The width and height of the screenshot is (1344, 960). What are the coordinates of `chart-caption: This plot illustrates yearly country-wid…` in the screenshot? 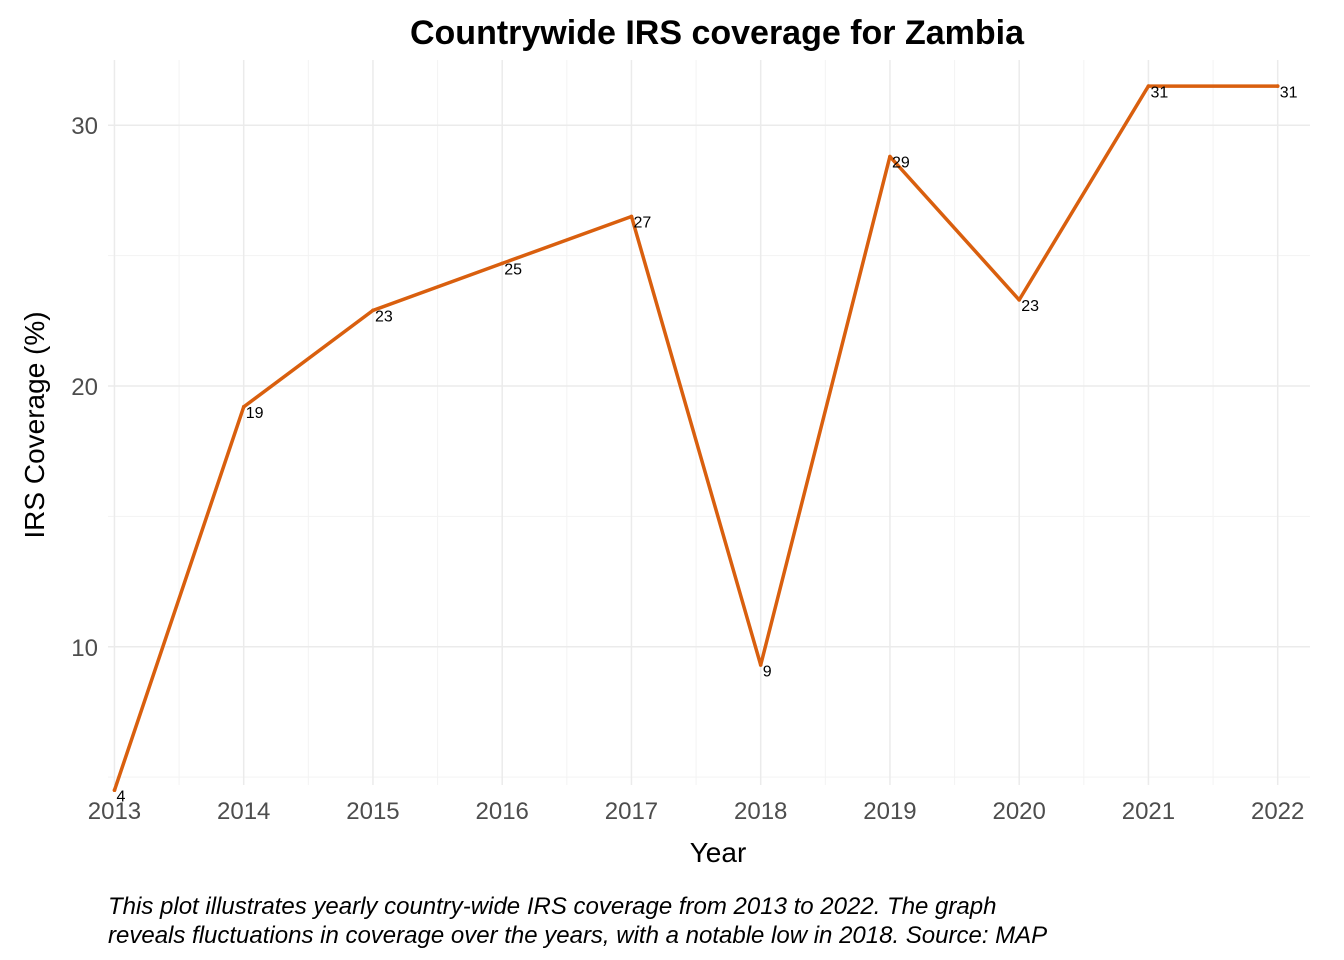 It's located at (708, 921).